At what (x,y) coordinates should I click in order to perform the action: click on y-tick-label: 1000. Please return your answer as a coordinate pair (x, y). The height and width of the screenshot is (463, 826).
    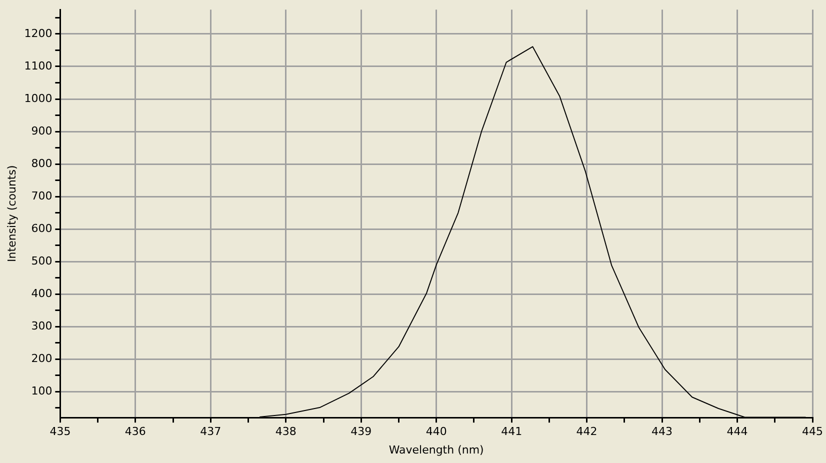
    Looking at the image, I should click on (38, 98).